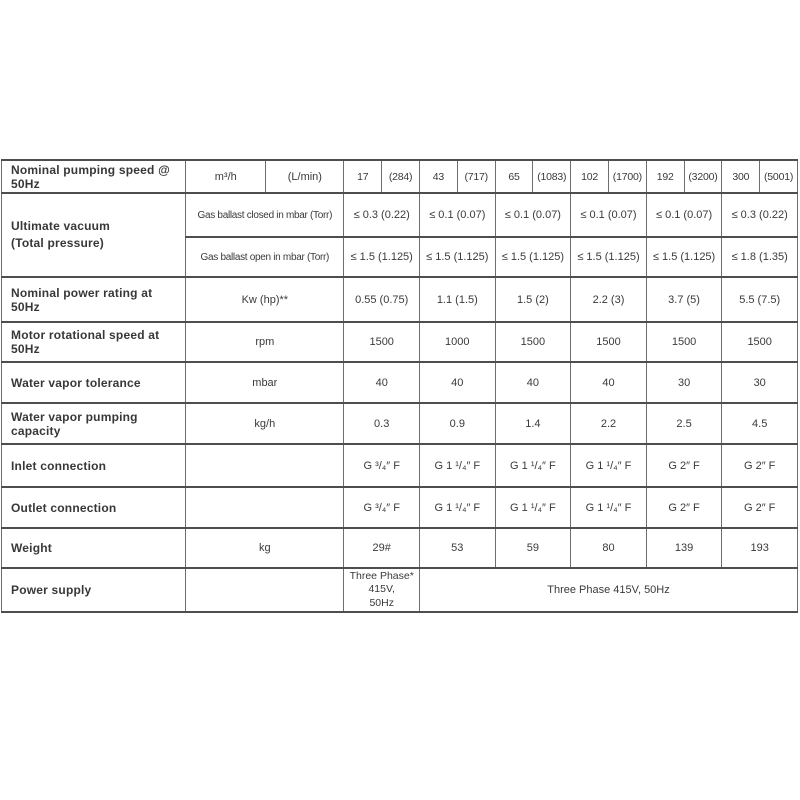  Describe the element at coordinates (381, 423) in the screenshot. I see `value-cell: 0.3` at that location.